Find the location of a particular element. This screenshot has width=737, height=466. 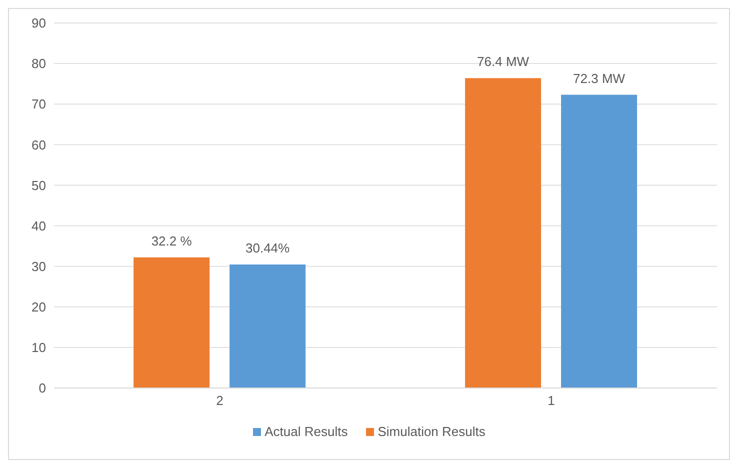

data-label: 32.2 % is located at coordinates (171, 240).